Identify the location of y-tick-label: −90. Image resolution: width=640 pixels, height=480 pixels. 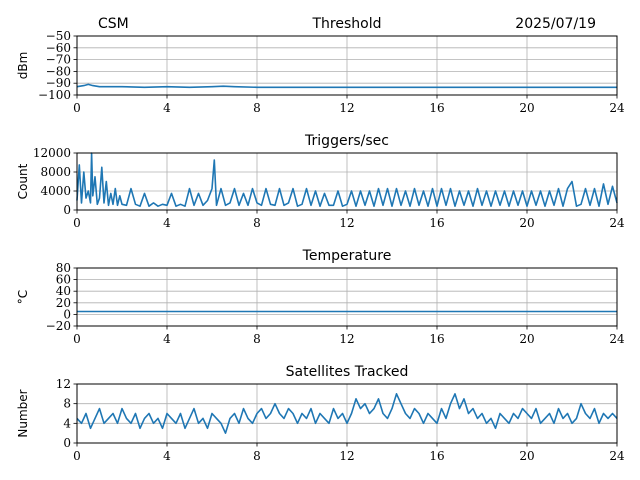
(58, 83).